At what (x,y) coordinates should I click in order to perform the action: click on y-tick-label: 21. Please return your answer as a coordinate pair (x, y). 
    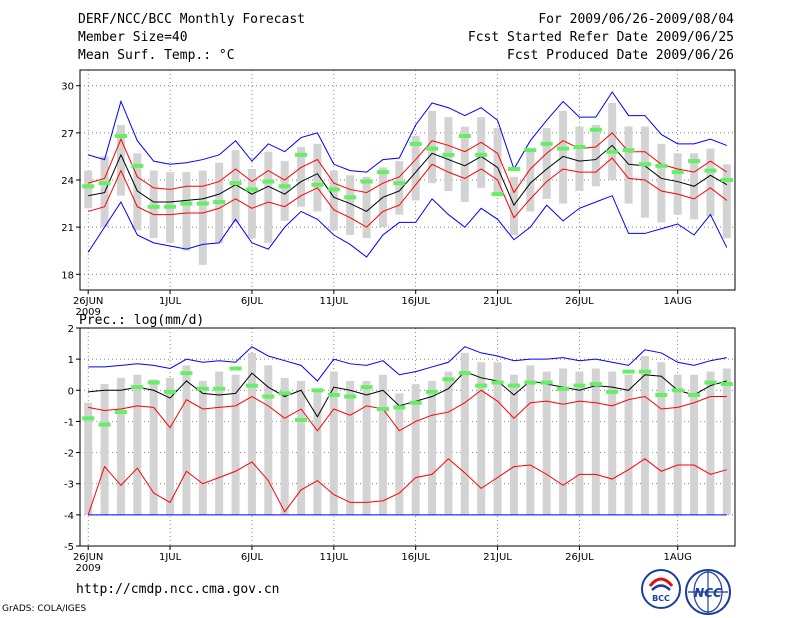
    Looking at the image, I should click on (67, 228).